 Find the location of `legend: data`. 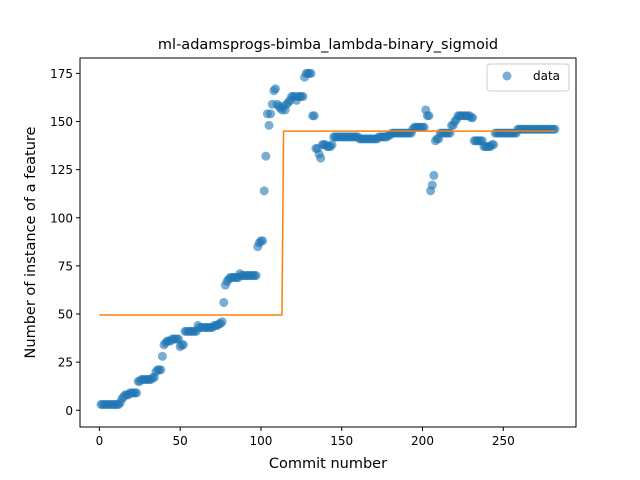

legend: data is located at coordinates (528, 77).